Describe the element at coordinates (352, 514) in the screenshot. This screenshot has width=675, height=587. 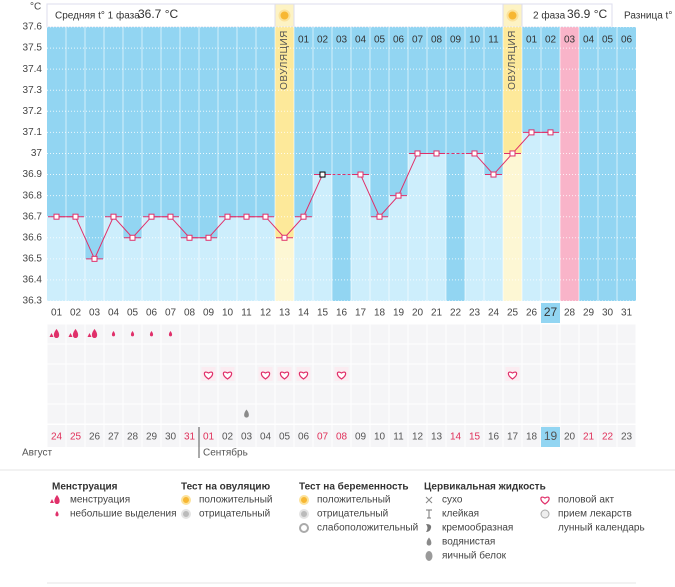
I see `legend-label: отрицательный` at that location.